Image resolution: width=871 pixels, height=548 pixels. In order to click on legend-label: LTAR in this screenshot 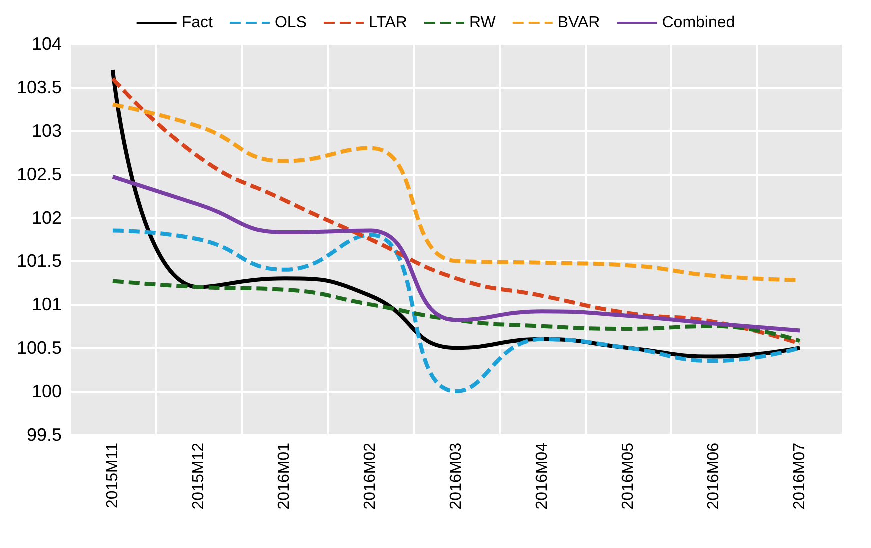, I will do `click(388, 23)`.